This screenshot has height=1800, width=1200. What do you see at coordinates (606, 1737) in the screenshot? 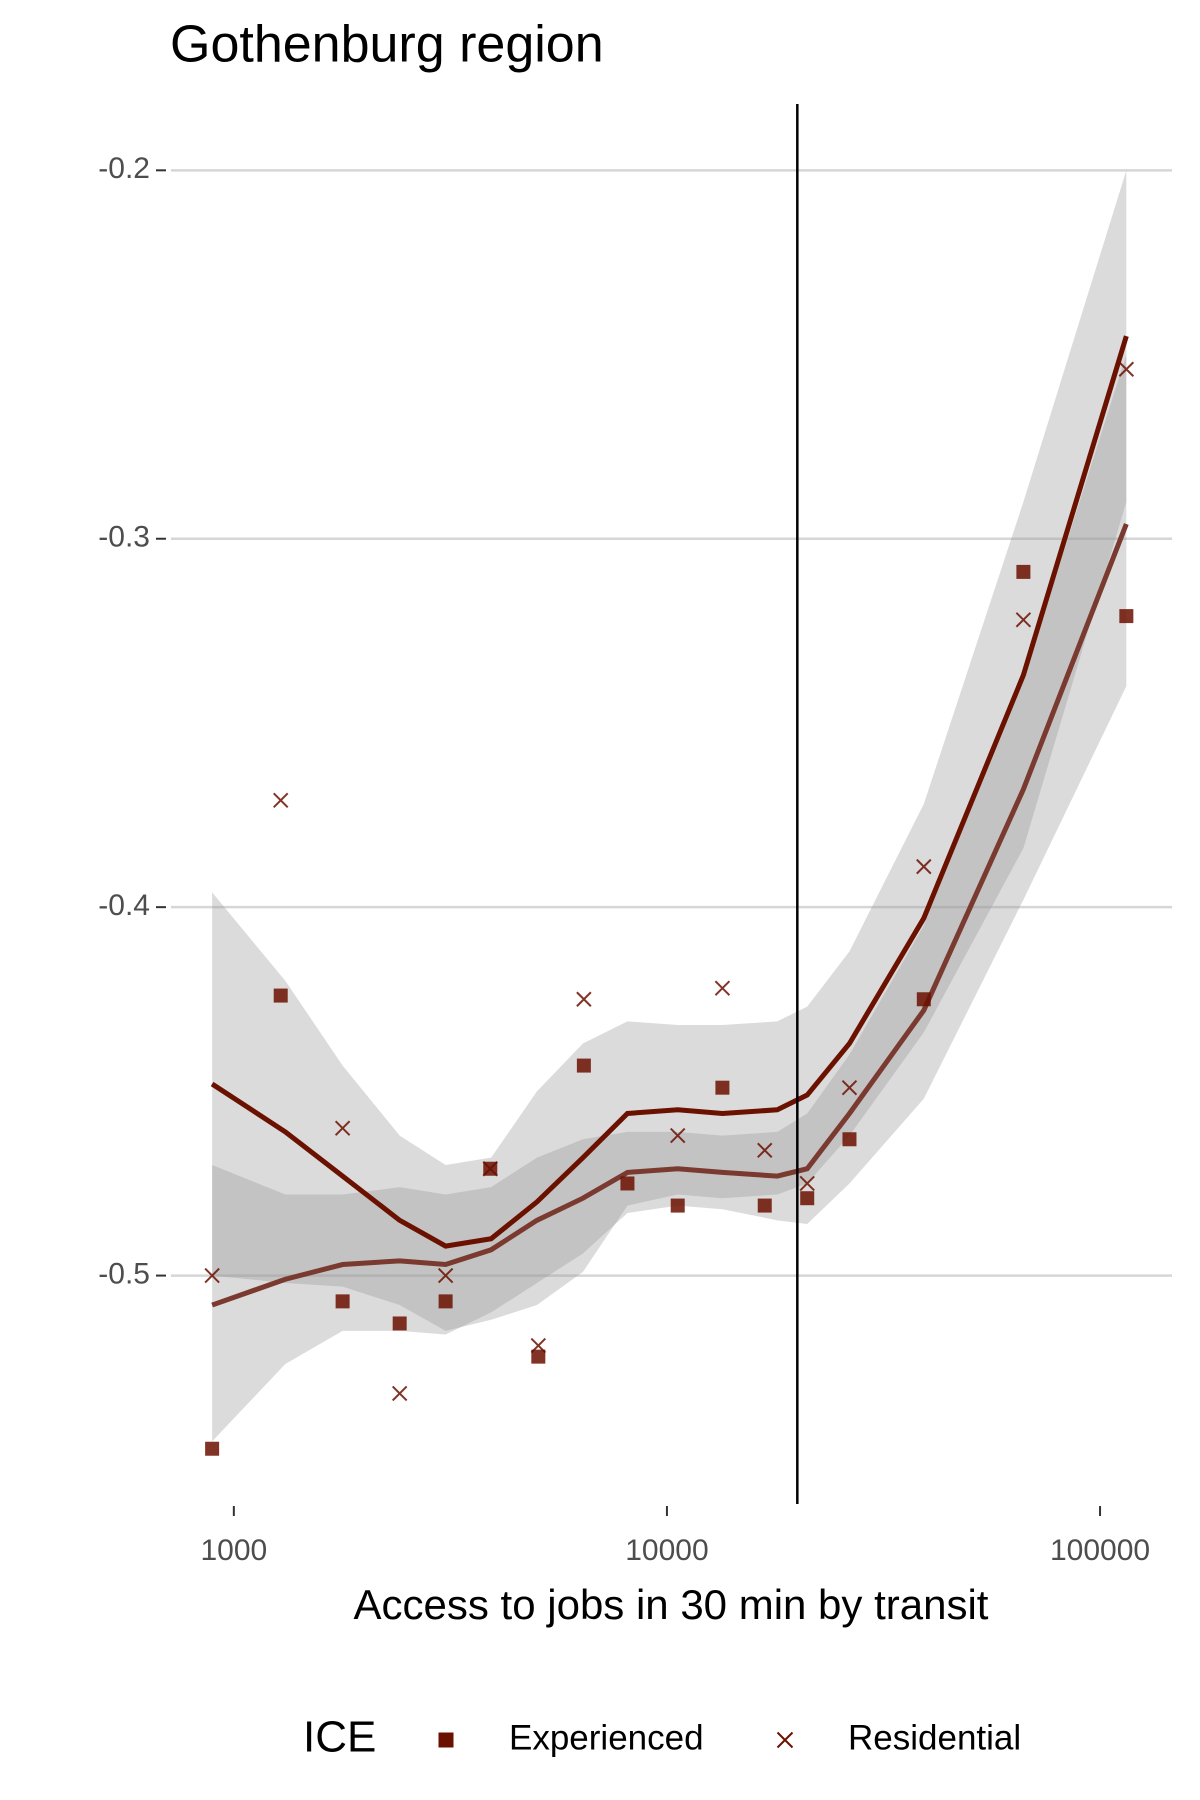
I see `legend-label: Experienced` at bounding box center [606, 1737].